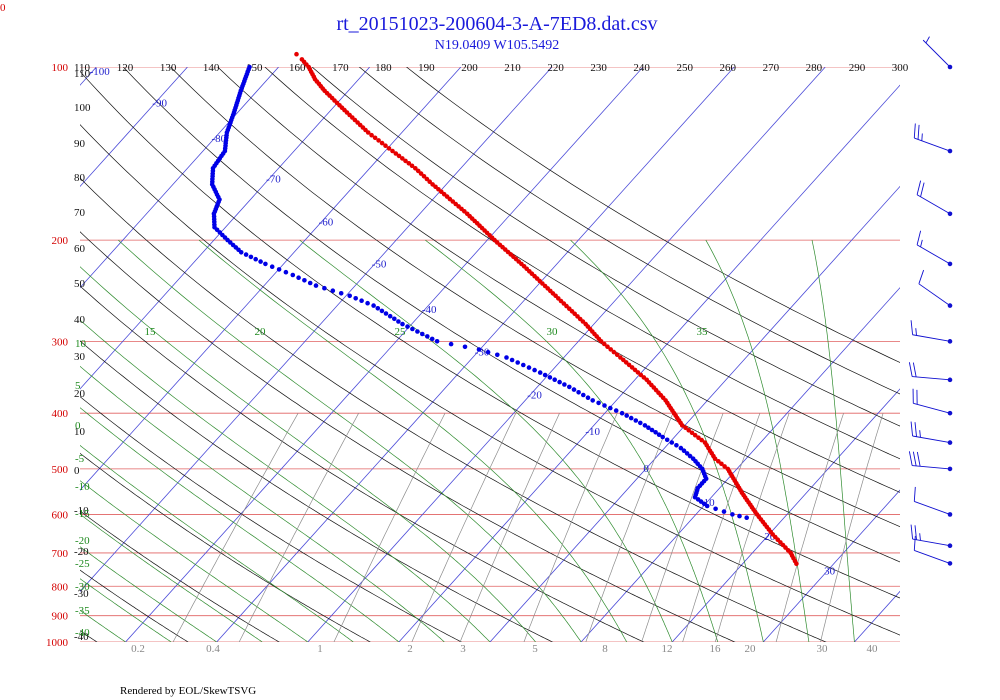 The width and height of the screenshot is (1000, 700). I want to click on theta-left-label: 80, so click(80, 178).